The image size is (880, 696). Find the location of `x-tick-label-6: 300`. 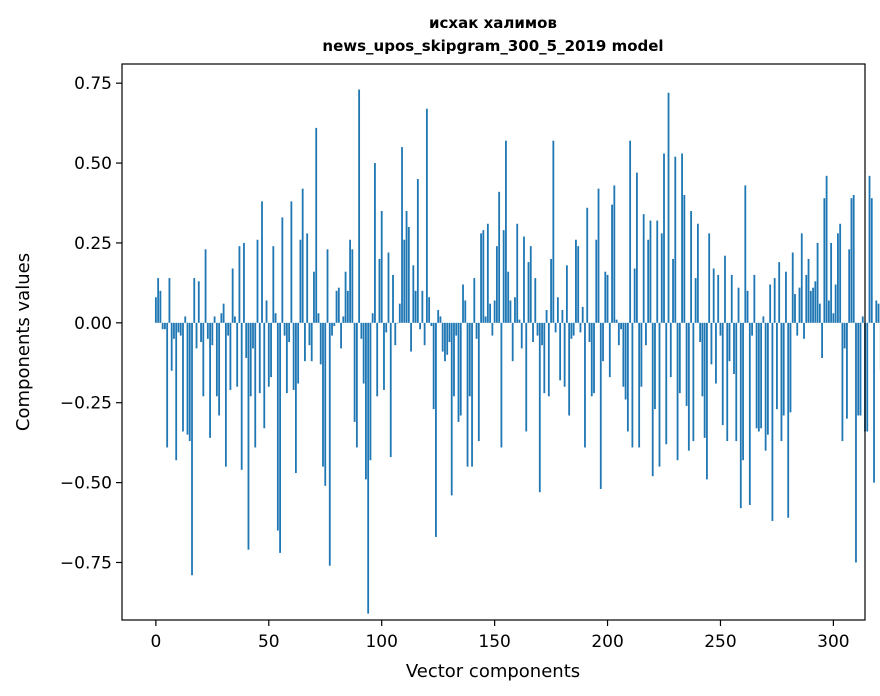

x-tick-label-6: 300 is located at coordinates (833, 642).